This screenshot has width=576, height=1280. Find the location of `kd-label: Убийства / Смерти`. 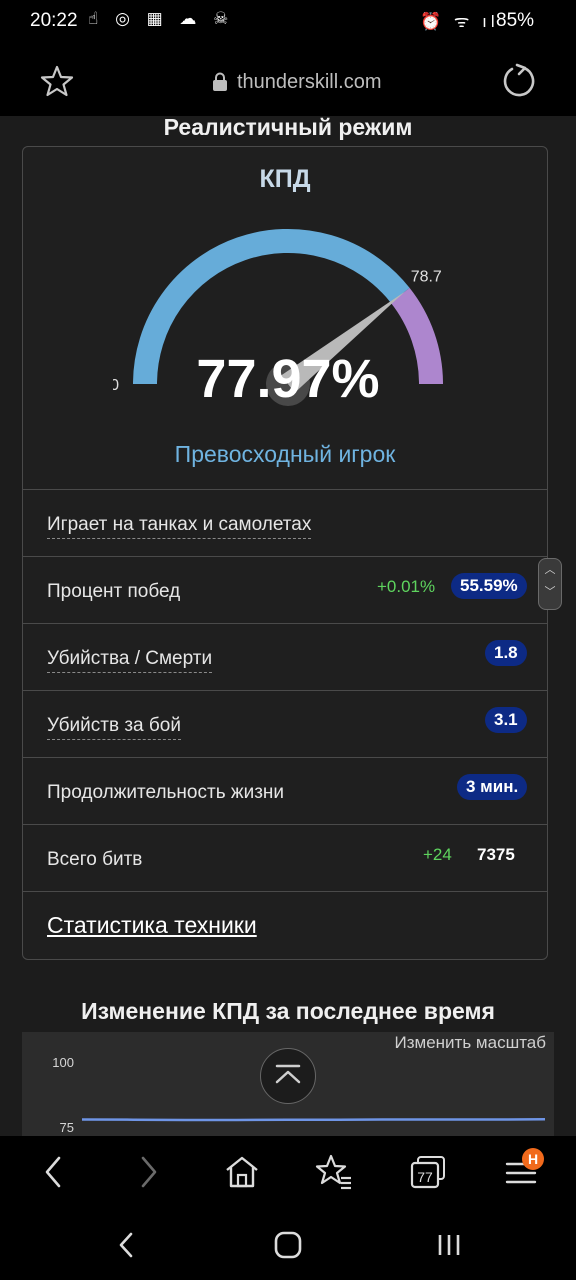

kd-label: Убийства / Смерти is located at coordinates (130, 660).